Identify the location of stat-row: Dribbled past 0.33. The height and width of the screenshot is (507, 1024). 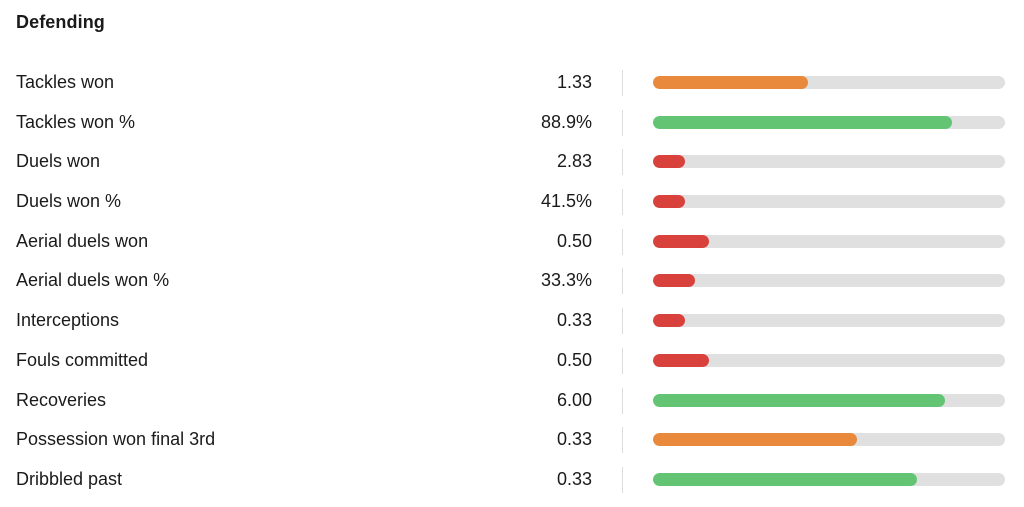
(512, 480).